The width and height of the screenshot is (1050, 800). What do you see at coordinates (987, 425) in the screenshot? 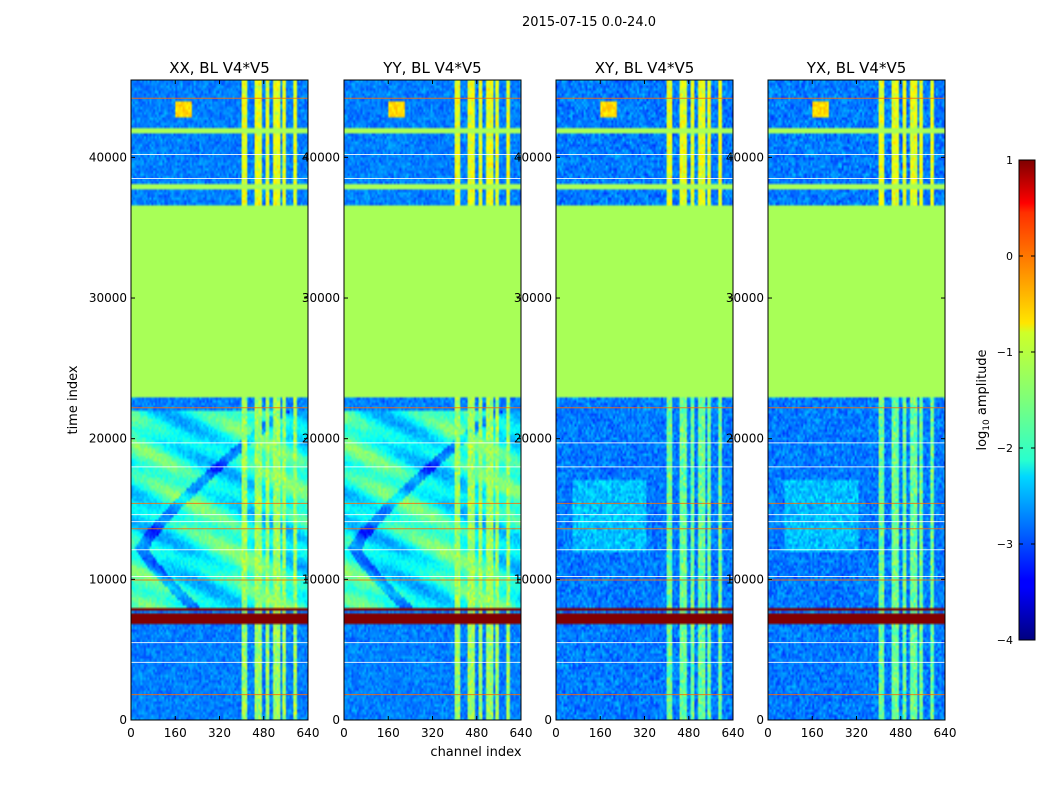
I see `colorbar-label-subscript: 10` at bounding box center [987, 425].